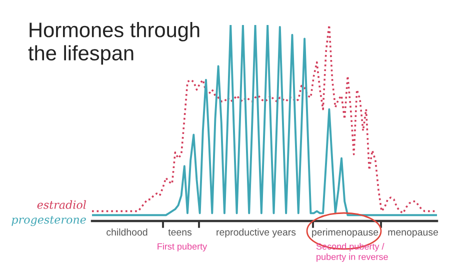 This screenshot has width=474, height=266. Describe the element at coordinates (180, 232) in the screenshot. I see `text: teens` at that location.